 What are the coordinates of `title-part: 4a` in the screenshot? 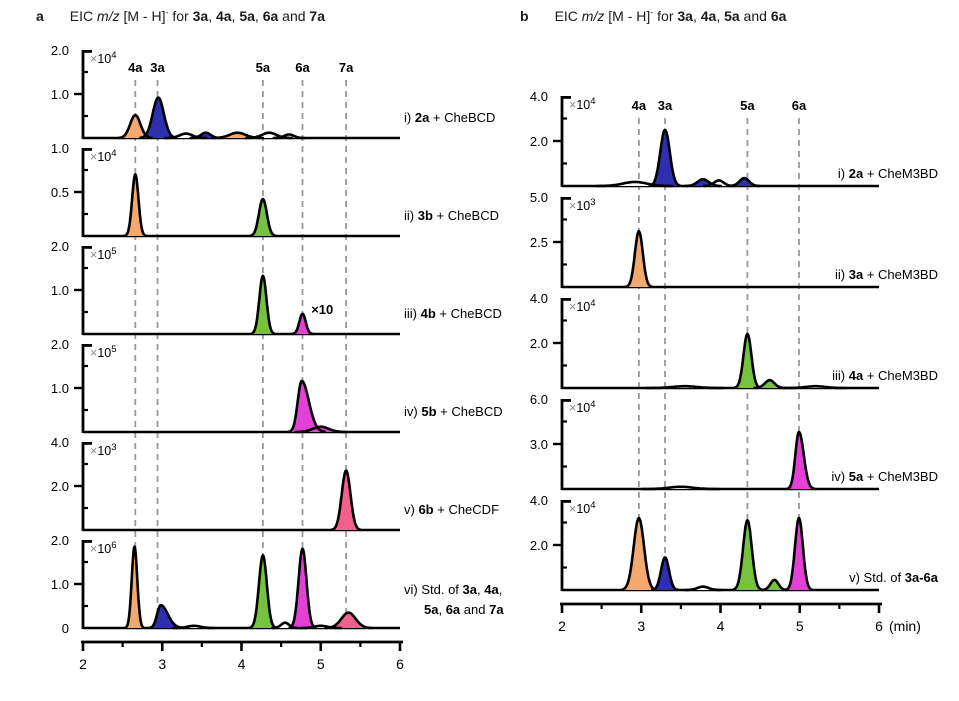 It's located at (223, 16).